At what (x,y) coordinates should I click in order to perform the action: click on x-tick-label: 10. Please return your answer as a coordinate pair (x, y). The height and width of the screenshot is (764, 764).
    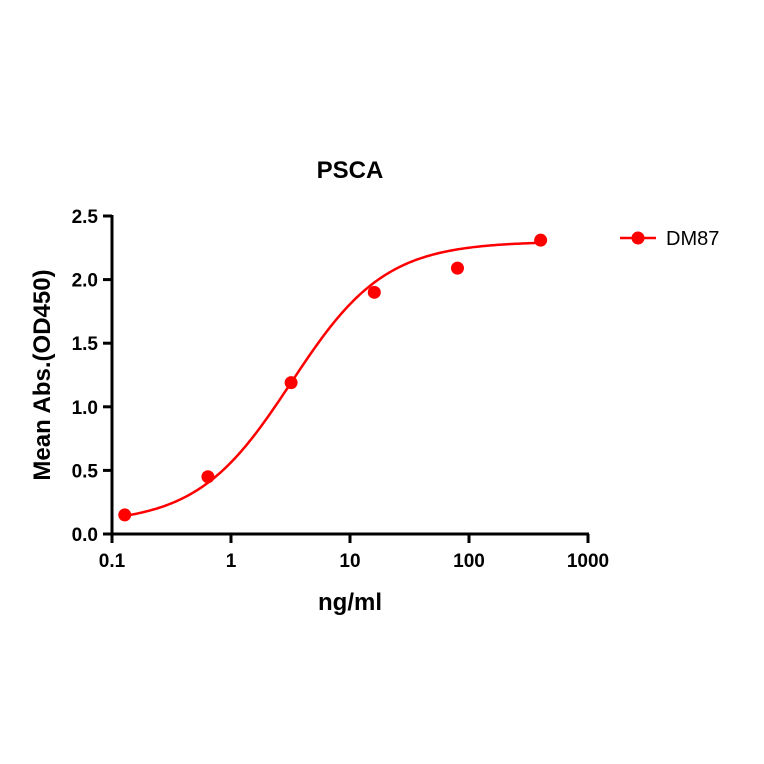
    Looking at the image, I should click on (349, 561).